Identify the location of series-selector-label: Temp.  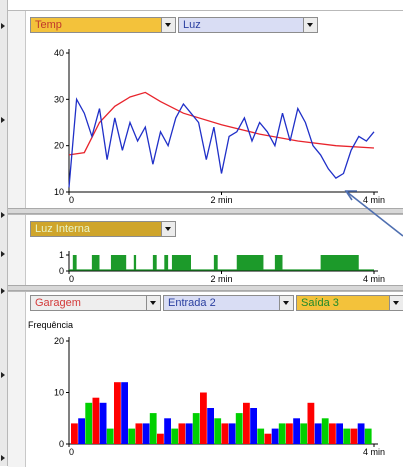
(48, 25).